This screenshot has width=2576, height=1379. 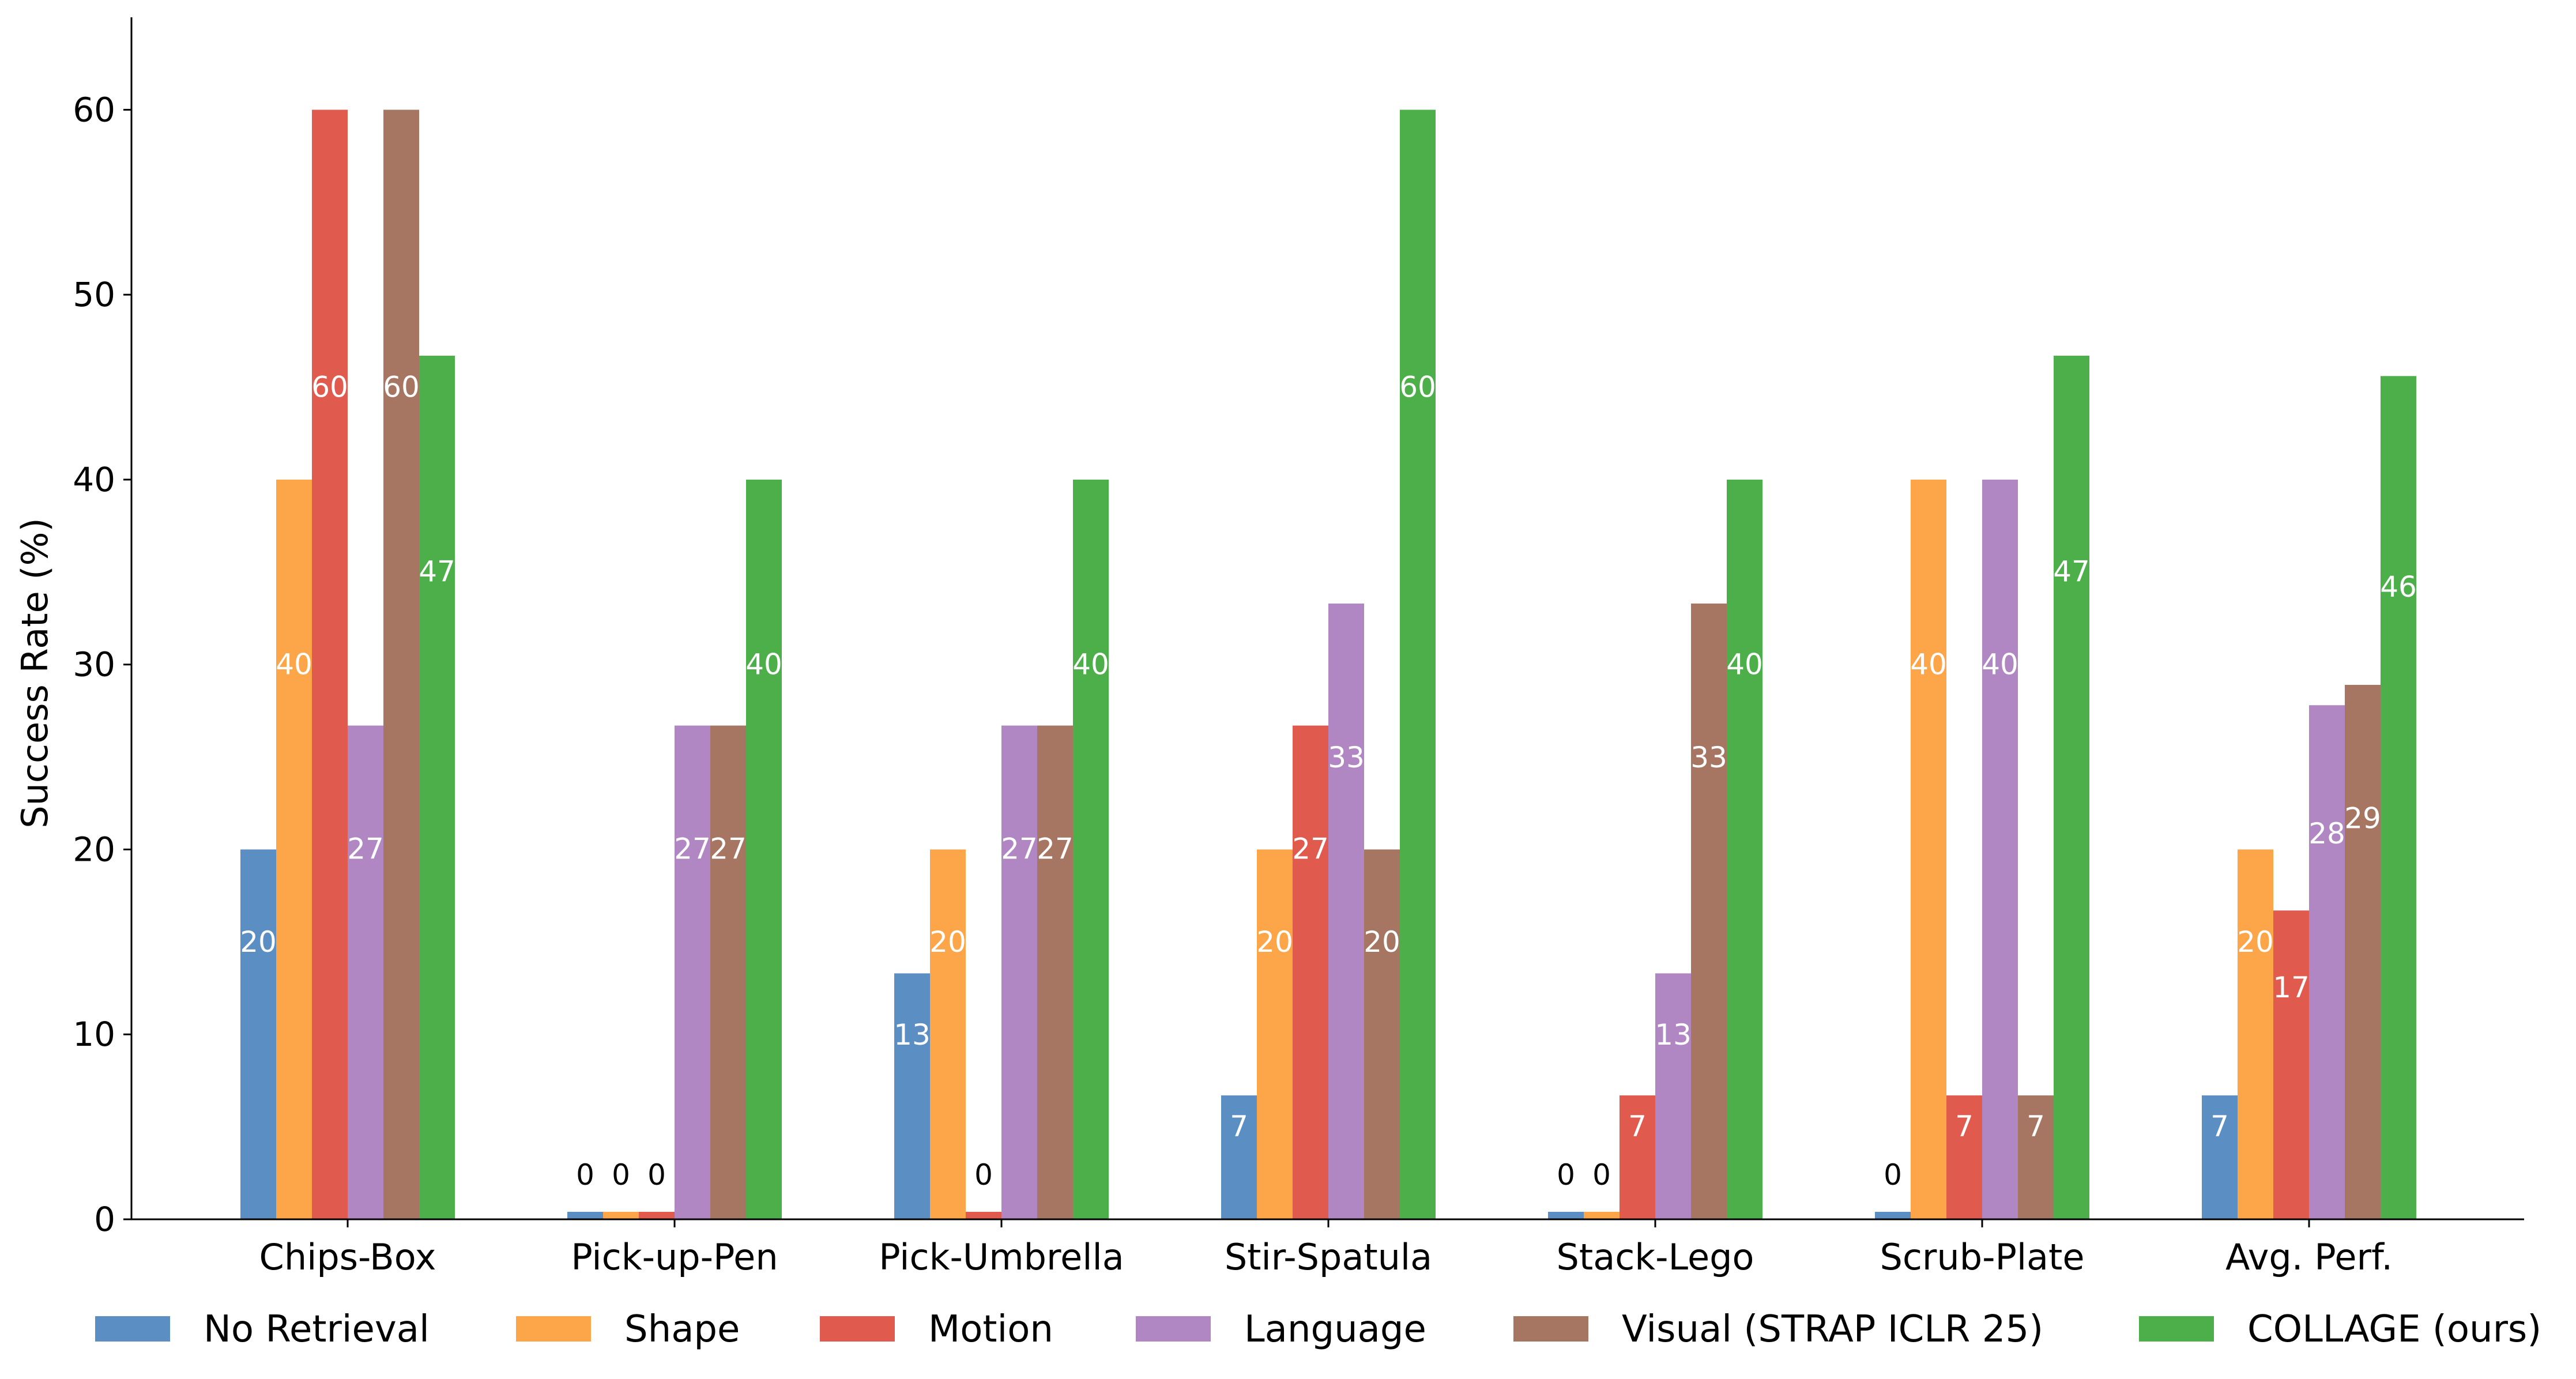 I want to click on legend-item: Motion, so click(x=936, y=1329).